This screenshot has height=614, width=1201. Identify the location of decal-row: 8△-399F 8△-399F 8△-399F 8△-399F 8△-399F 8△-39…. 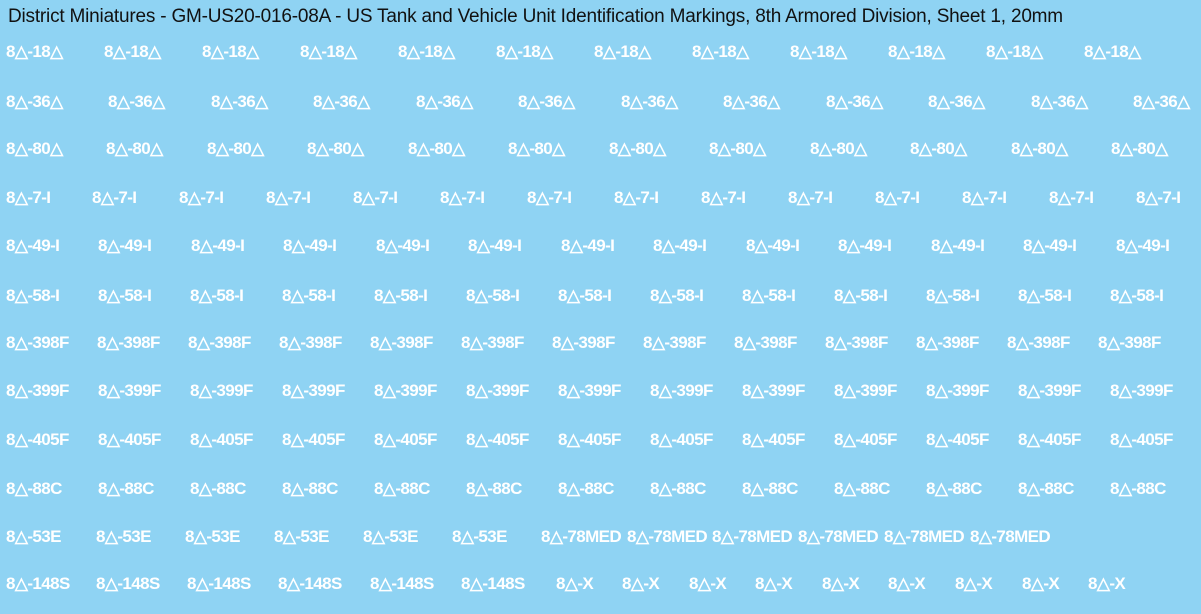
(600, 401).